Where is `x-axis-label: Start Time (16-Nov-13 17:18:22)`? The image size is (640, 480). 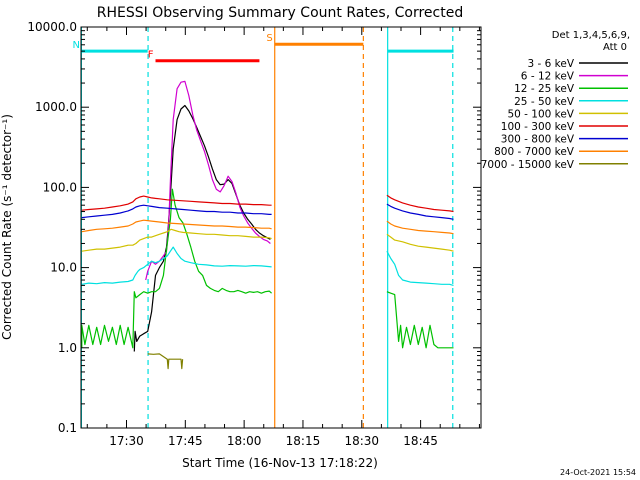 x-axis-label: Start Time (16-Nov-13 17:18:22) is located at coordinates (280, 463).